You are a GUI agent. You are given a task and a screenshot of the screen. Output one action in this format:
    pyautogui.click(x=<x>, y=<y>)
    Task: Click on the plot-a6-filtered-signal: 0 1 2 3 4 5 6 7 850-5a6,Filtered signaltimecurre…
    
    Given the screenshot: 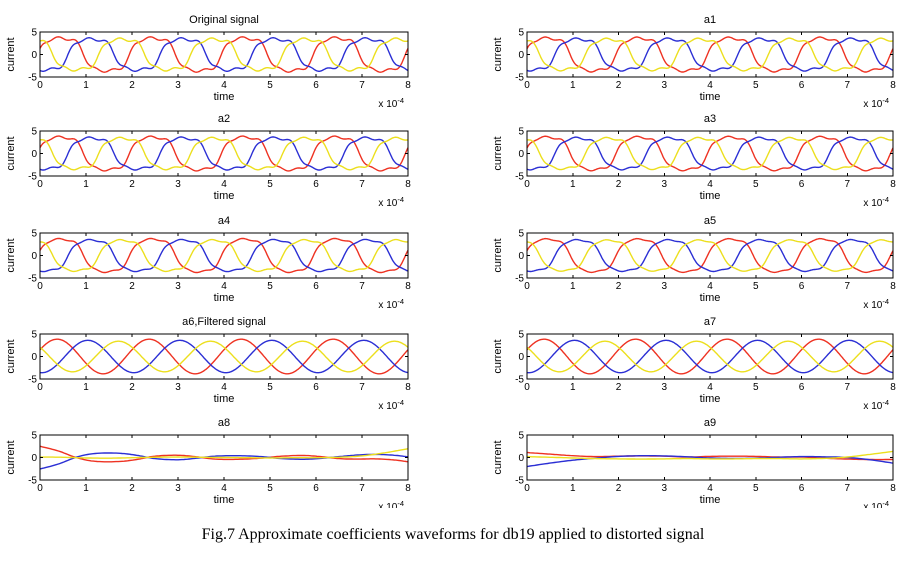 What is the action you would take?
    pyautogui.click(x=208, y=364)
    